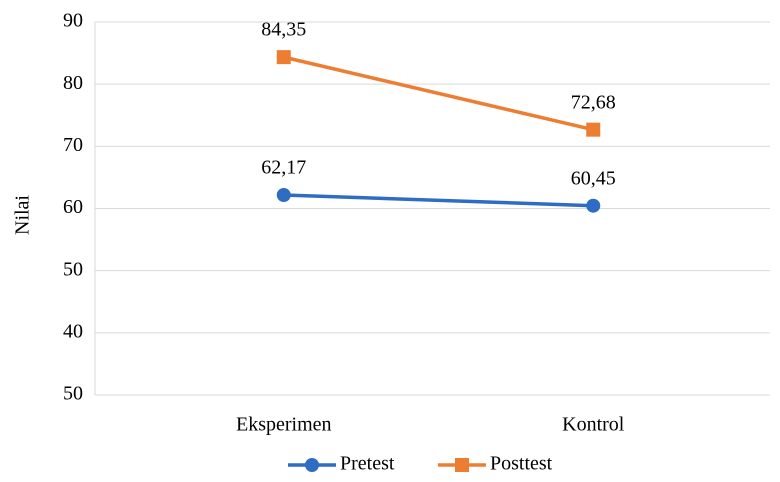 This screenshot has height=482, width=780. What do you see at coordinates (283, 30) in the screenshot?
I see `data-label: 84,35` at bounding box center [283, 30].